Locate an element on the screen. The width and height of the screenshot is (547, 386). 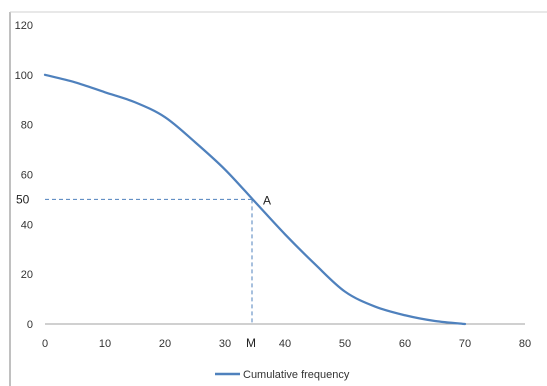
guide-lines is located at coordinates (149, 261).